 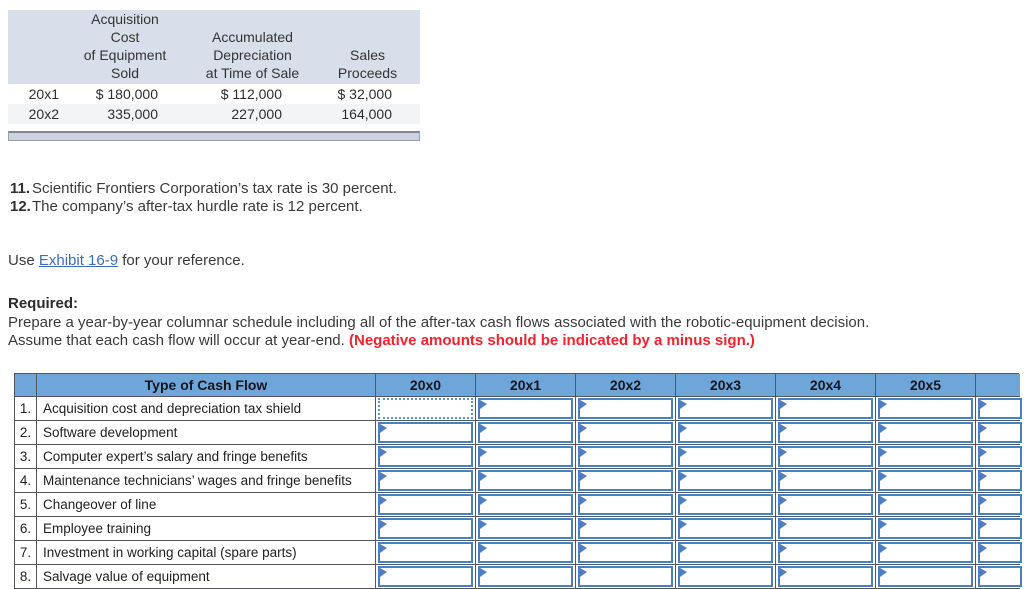 I want to click on row-number: 7., so click(x=26, y=553).